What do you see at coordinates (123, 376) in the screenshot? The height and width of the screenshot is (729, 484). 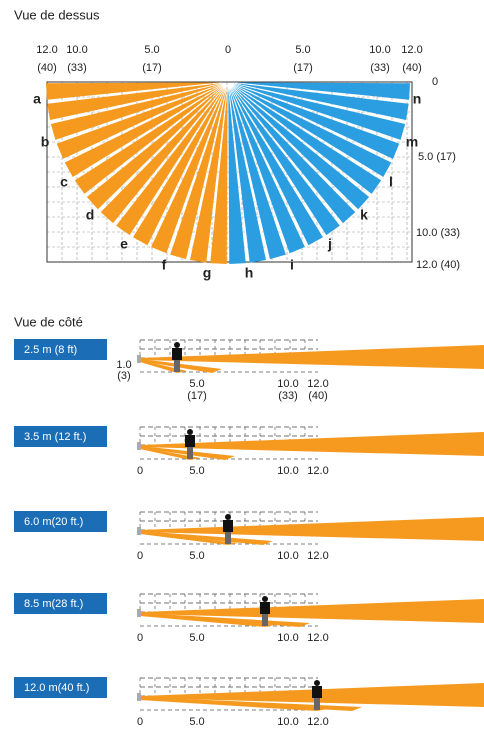 I see `height-feet: (3)` at bounding box center [123, 376].